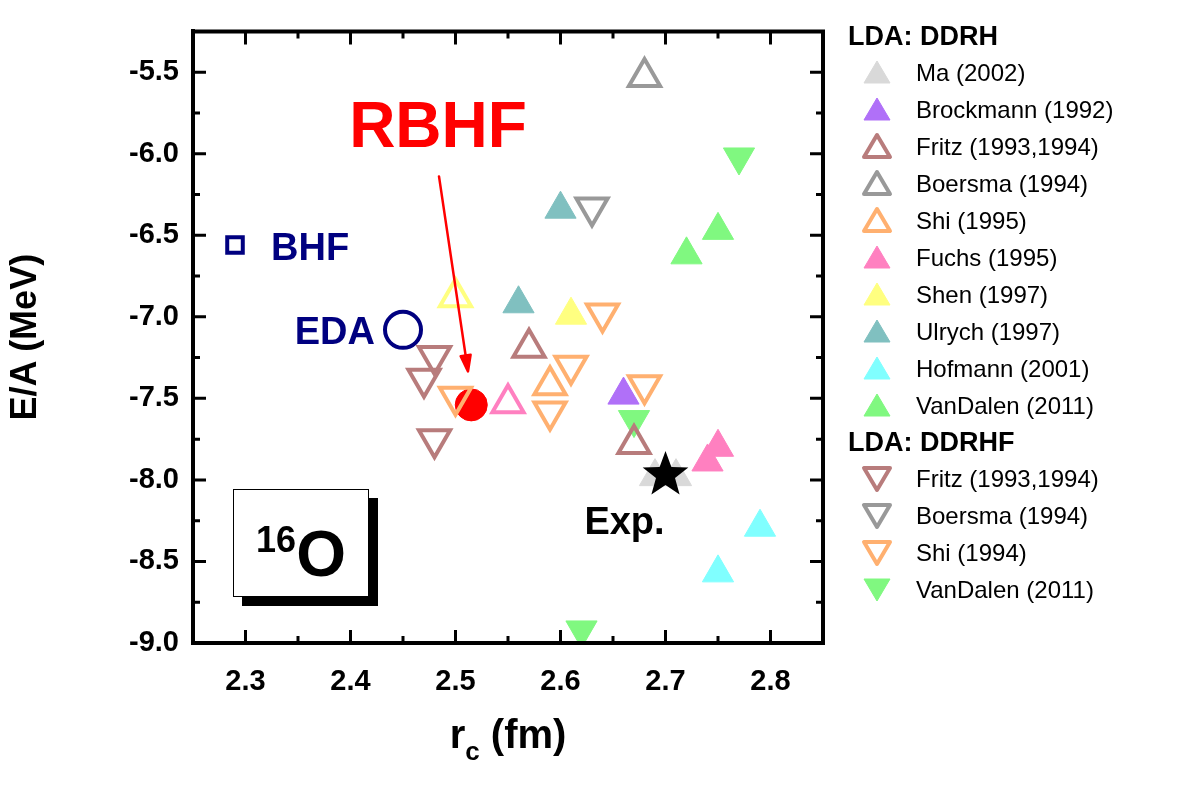 The height and width of the screenshot is (788, 1200). Describe the element at coordinates (23, 337) in the screenshot. I see `y-axis-title: E/A (MeV)` at that location.